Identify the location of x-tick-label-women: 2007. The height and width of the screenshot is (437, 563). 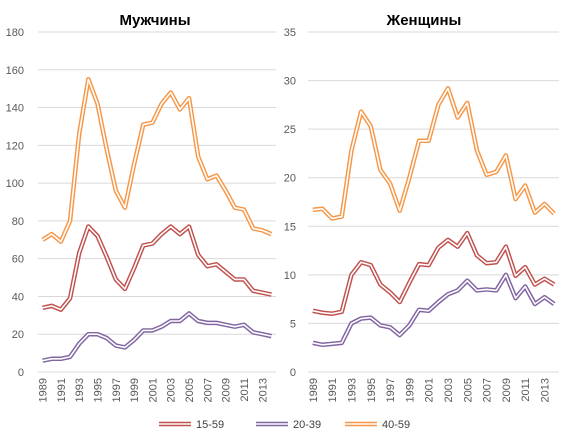
(488, 390).